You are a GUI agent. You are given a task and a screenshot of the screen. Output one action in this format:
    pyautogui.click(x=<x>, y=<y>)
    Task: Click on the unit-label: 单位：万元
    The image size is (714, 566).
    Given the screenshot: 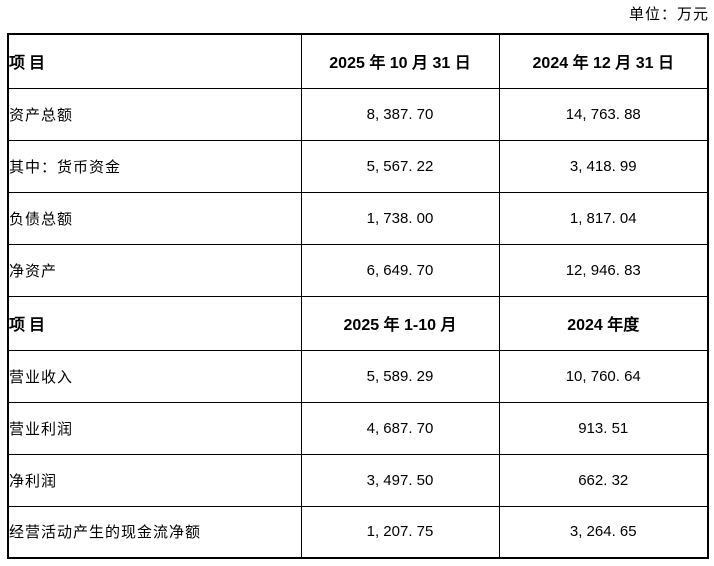 What is the action you would take?
    pyautogui.click(x=668, y=15)
    